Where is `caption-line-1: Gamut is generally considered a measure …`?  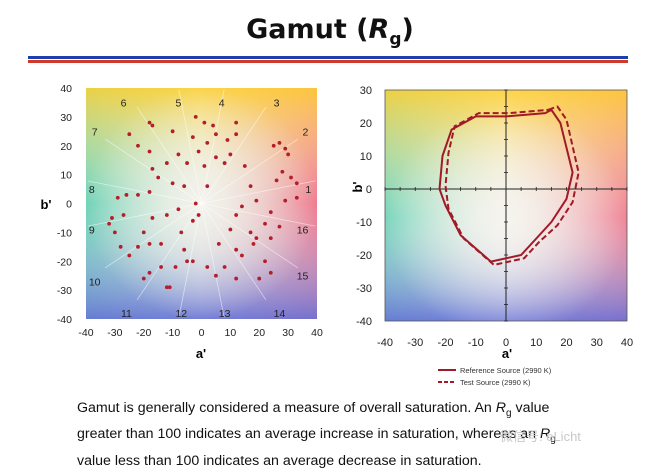
caption-line-1: Gamut is generally considered a measure … is located at coordinates (313, 409).